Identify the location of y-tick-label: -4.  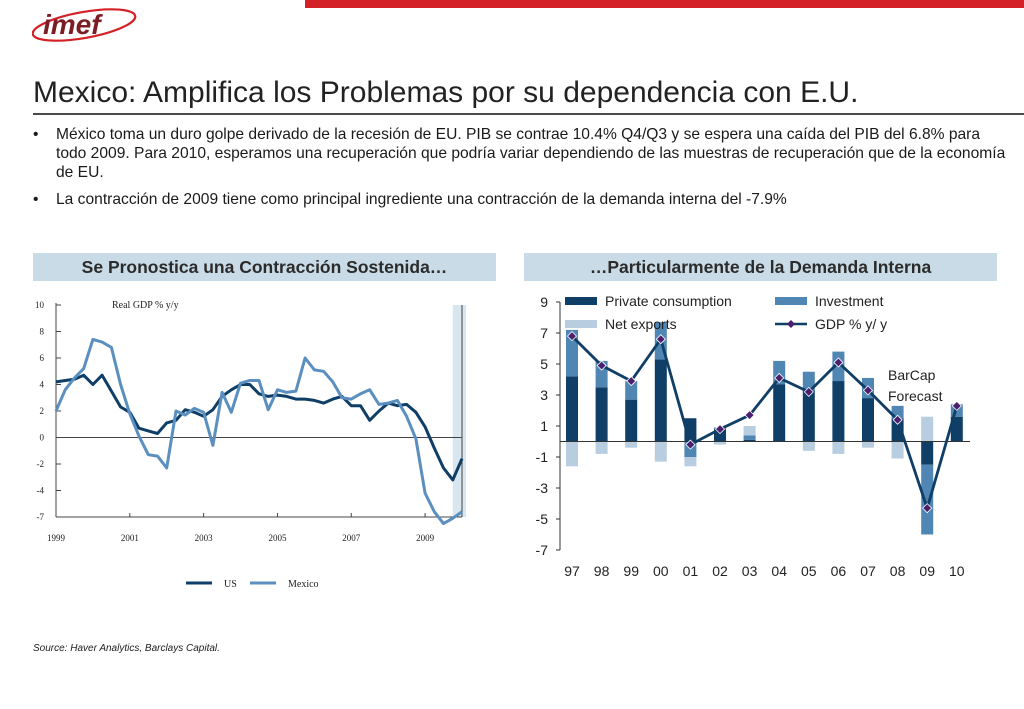
(41, 491).